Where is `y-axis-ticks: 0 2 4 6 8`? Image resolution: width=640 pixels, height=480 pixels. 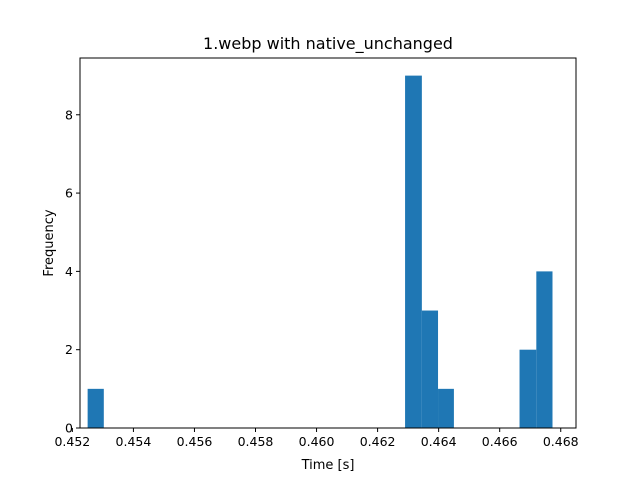
y-axis-ticks: 0 2 4 6 8 is located at coordinates (72, 271).